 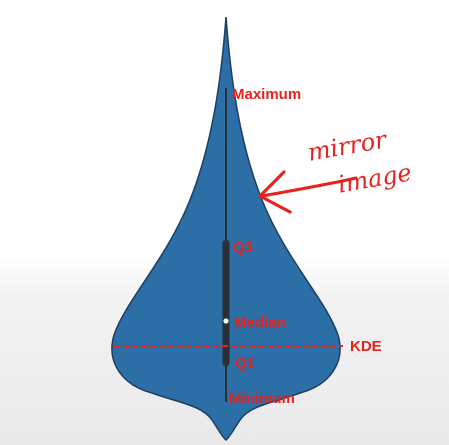 I want to click on arrow-shaft, so click(x=309, y=187).